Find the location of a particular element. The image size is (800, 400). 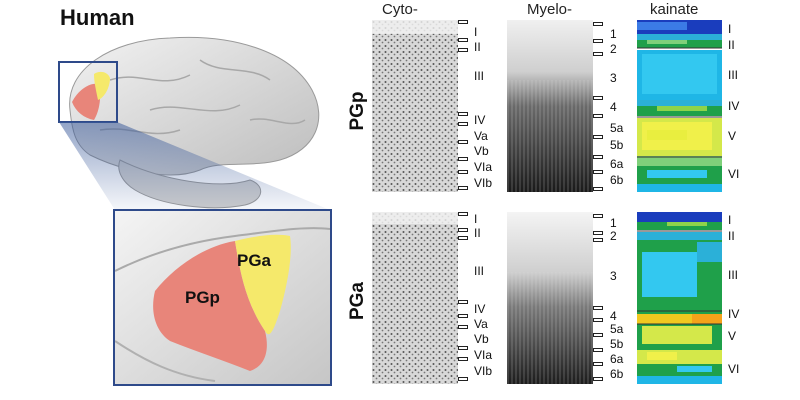

pga-myelo-layer: 1 is located at coordinates (613, 223).